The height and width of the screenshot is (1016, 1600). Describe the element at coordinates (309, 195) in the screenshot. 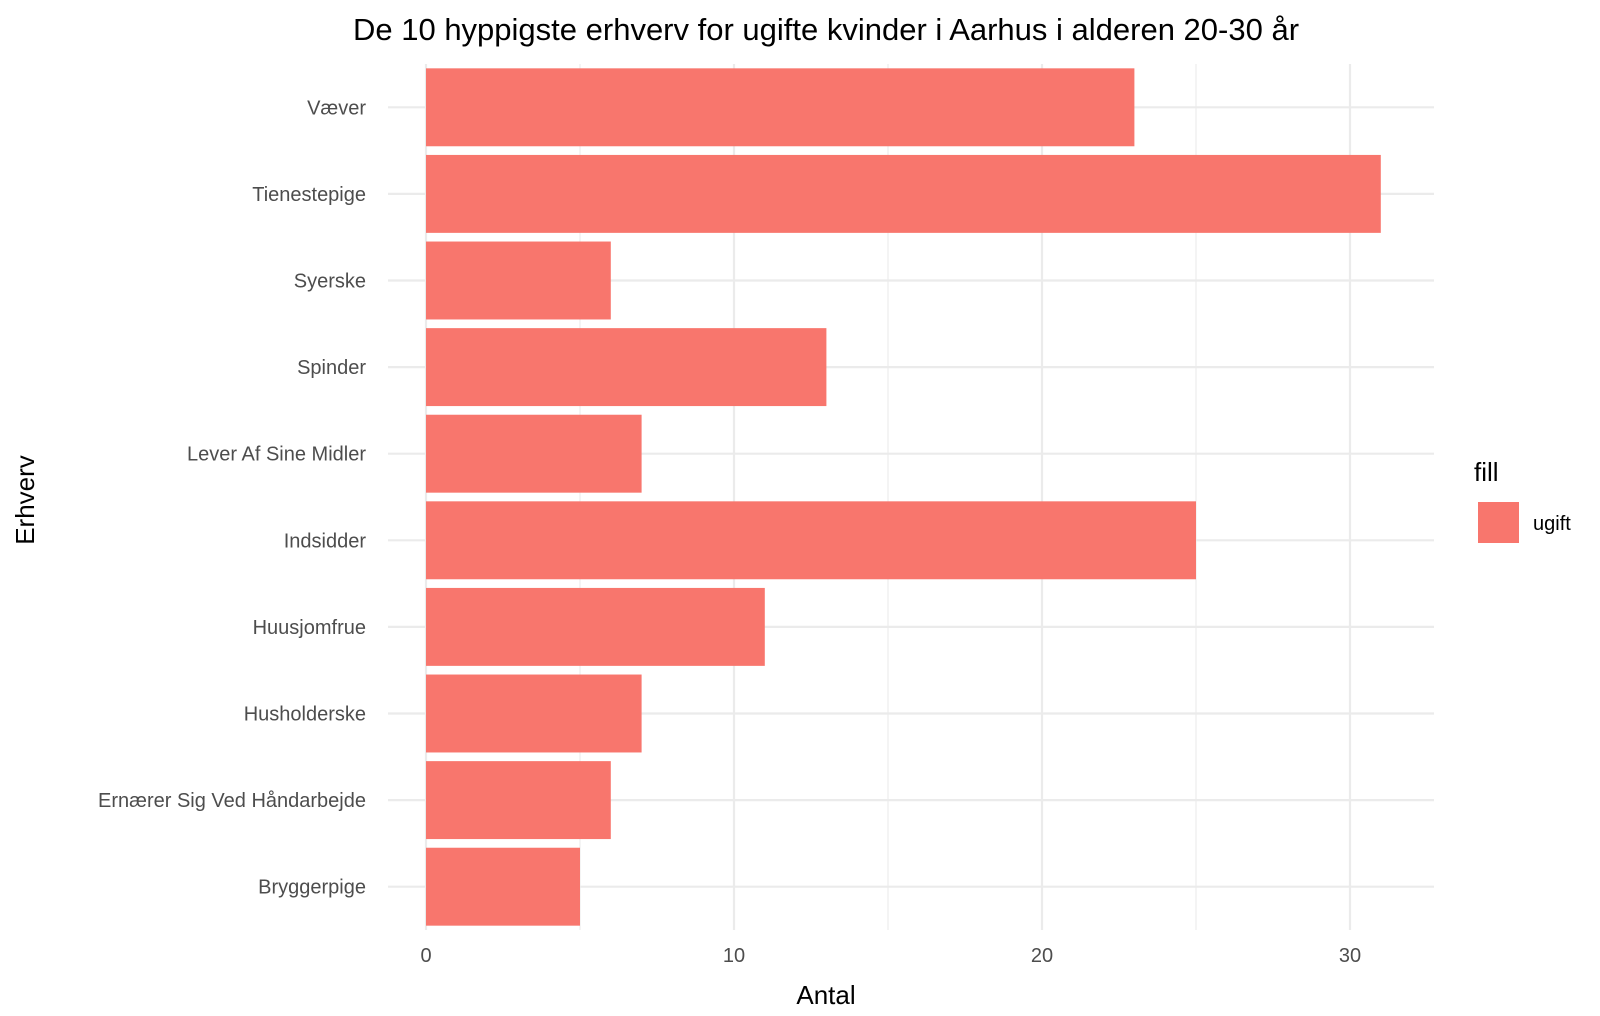

I see `y-tick-label: Tienestepige` at that location.